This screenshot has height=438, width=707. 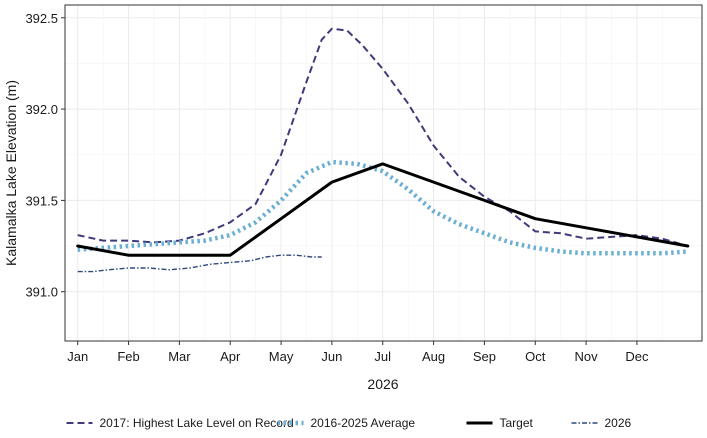 What do you see at coordinates (128, 356) in the screenshot?
I see `x-tick-label: Feb` at bounding box center [128, 356].